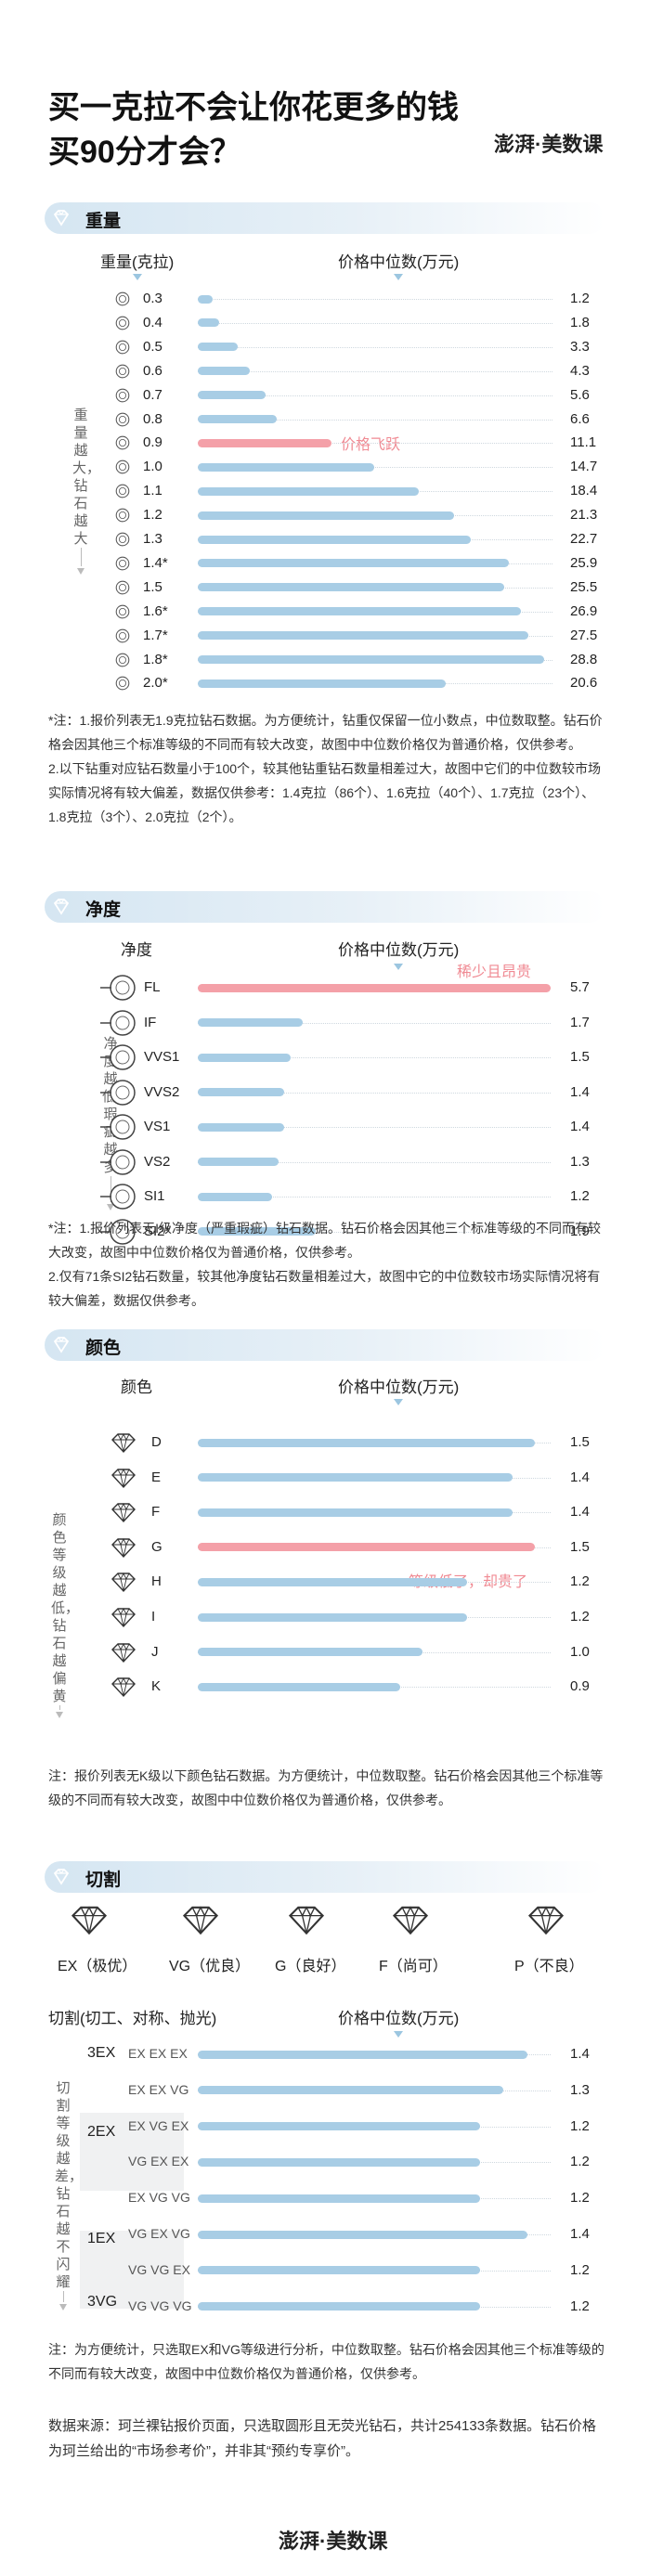  What do you see at coordinates (584, 467) in the screenshot?
I see `value-label: 14.7` at bounding box center [584, 467].